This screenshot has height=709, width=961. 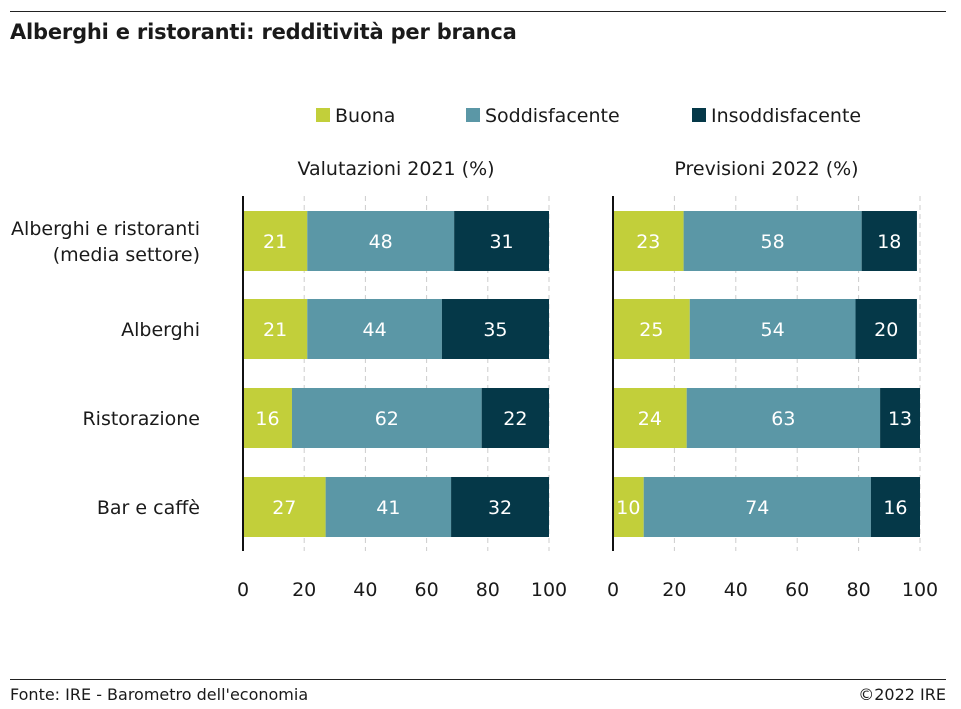 I want to click on bar-p2-row2-soddisfacente, so click(x=772, y=329).